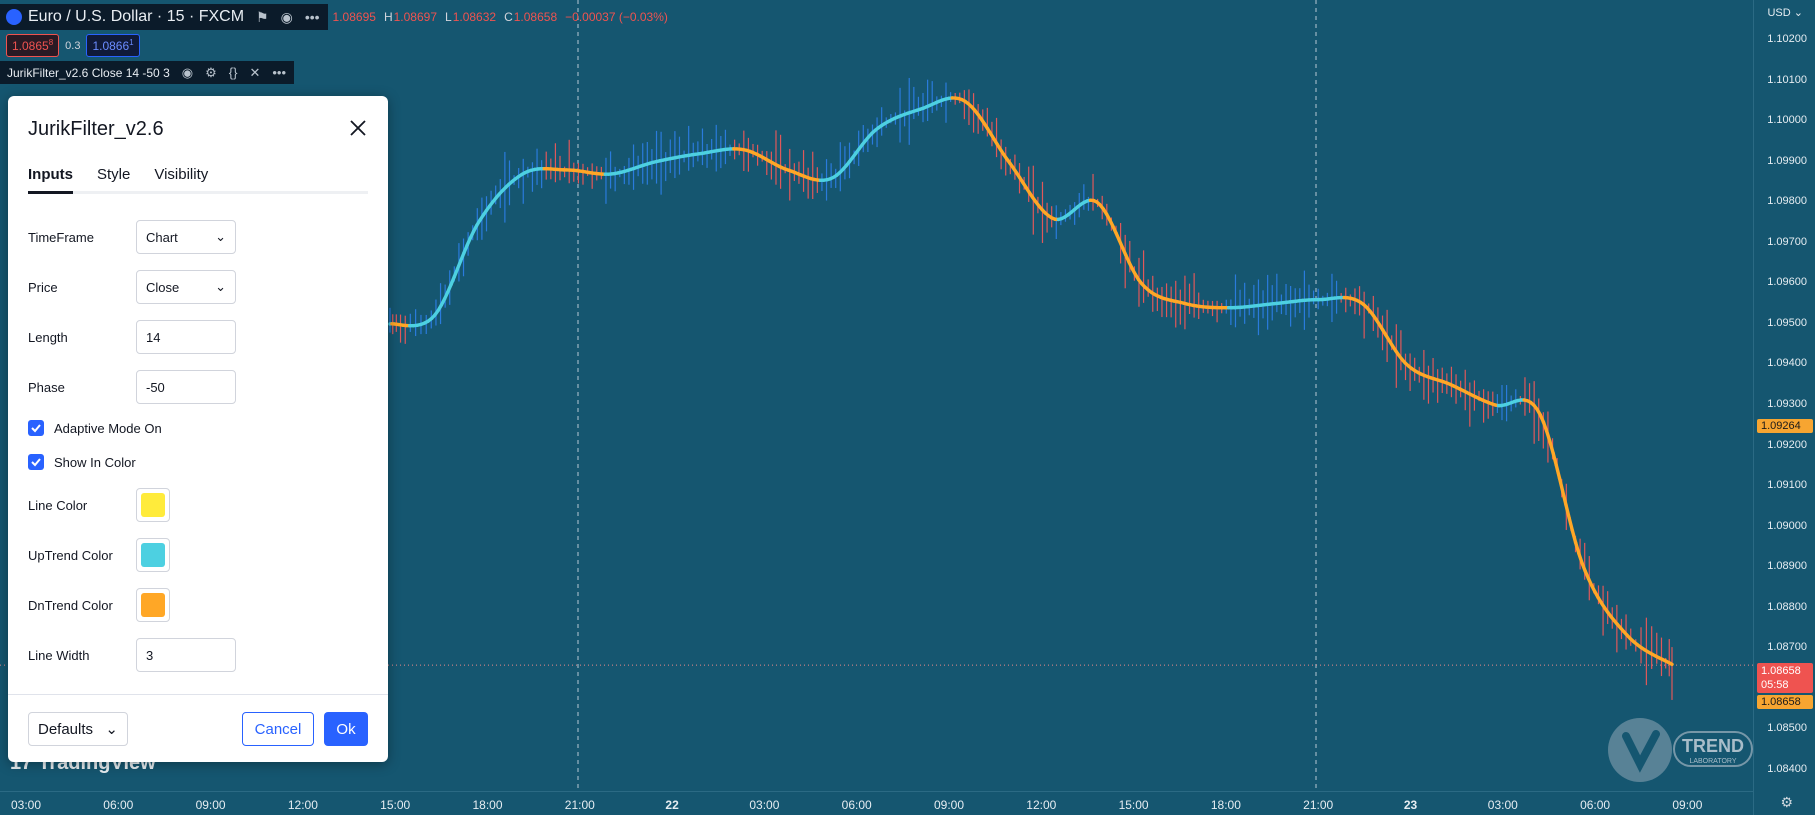 The image size is (1815, 815). I want to click on price-axis-tick: 1.08900, so click(1787, 566).